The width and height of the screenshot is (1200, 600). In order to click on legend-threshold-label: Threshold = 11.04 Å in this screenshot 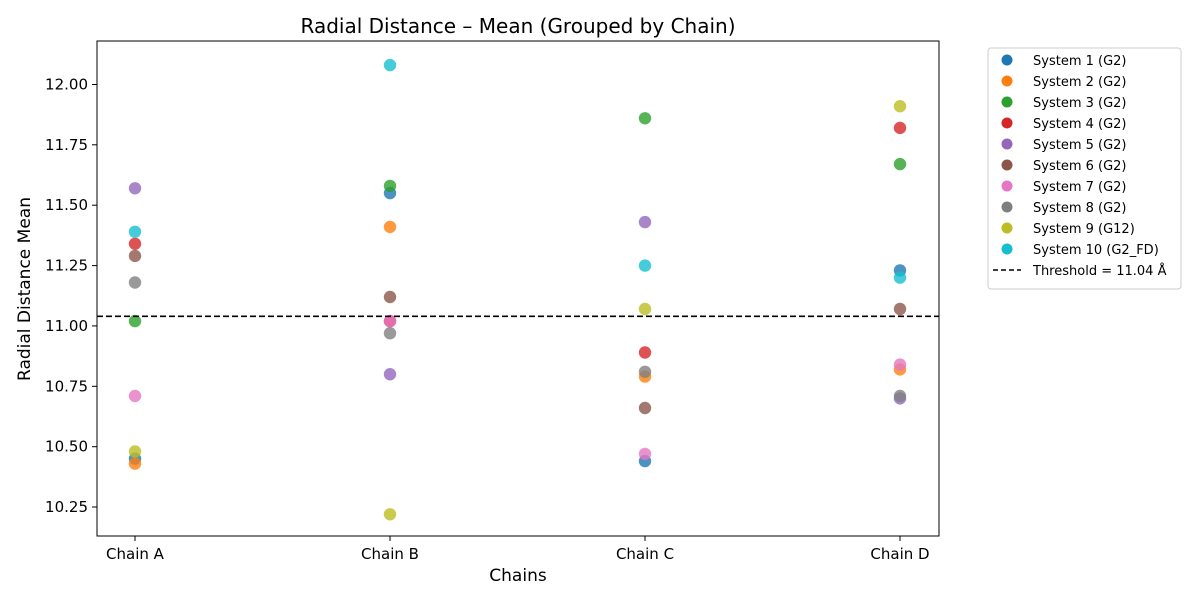, I will do `click(1099, 271)`.